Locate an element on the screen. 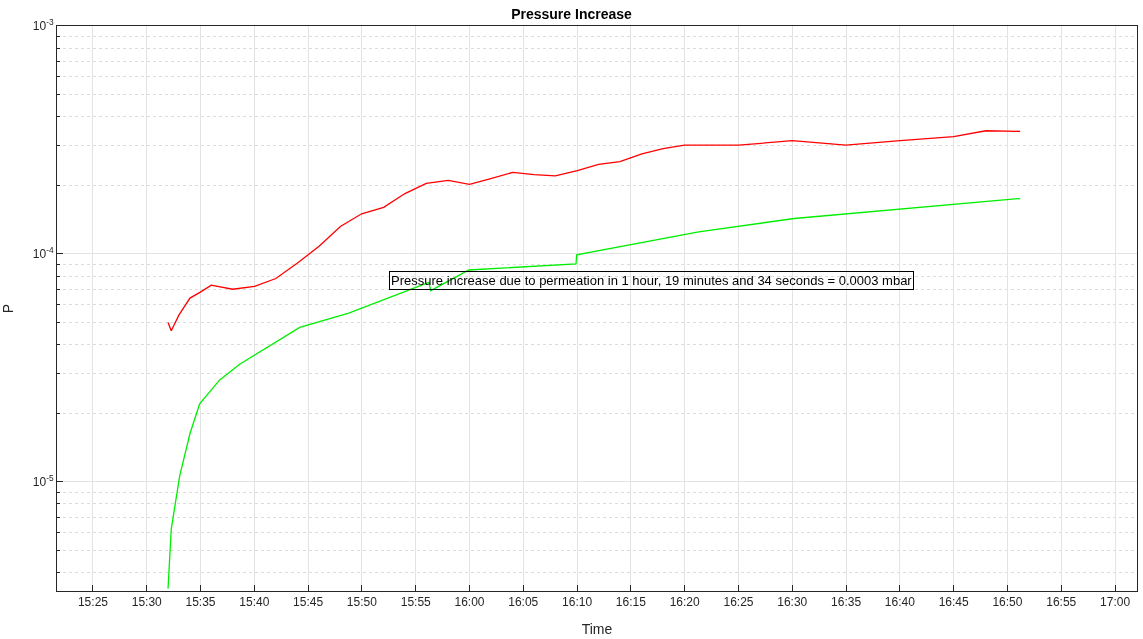 The height and width of the screenshot is (639, 1143). y-tick-label: 10$^{-5}$ is located at coordinates (43, 481).